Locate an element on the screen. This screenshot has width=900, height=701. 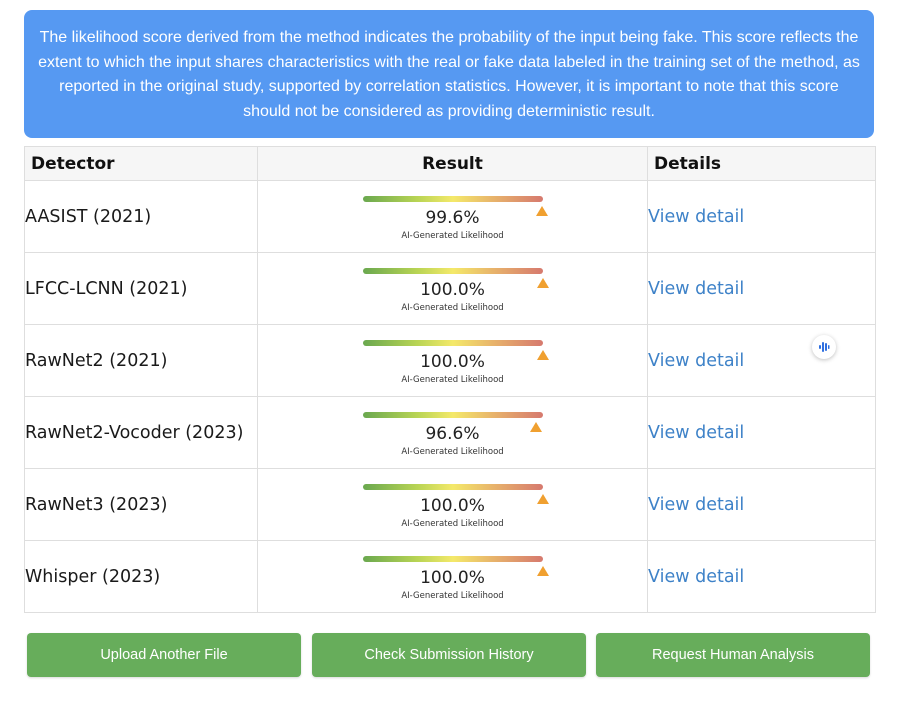
detector-name: RawNet2-Vocoder (2023) is located at coordinates (141, 432).